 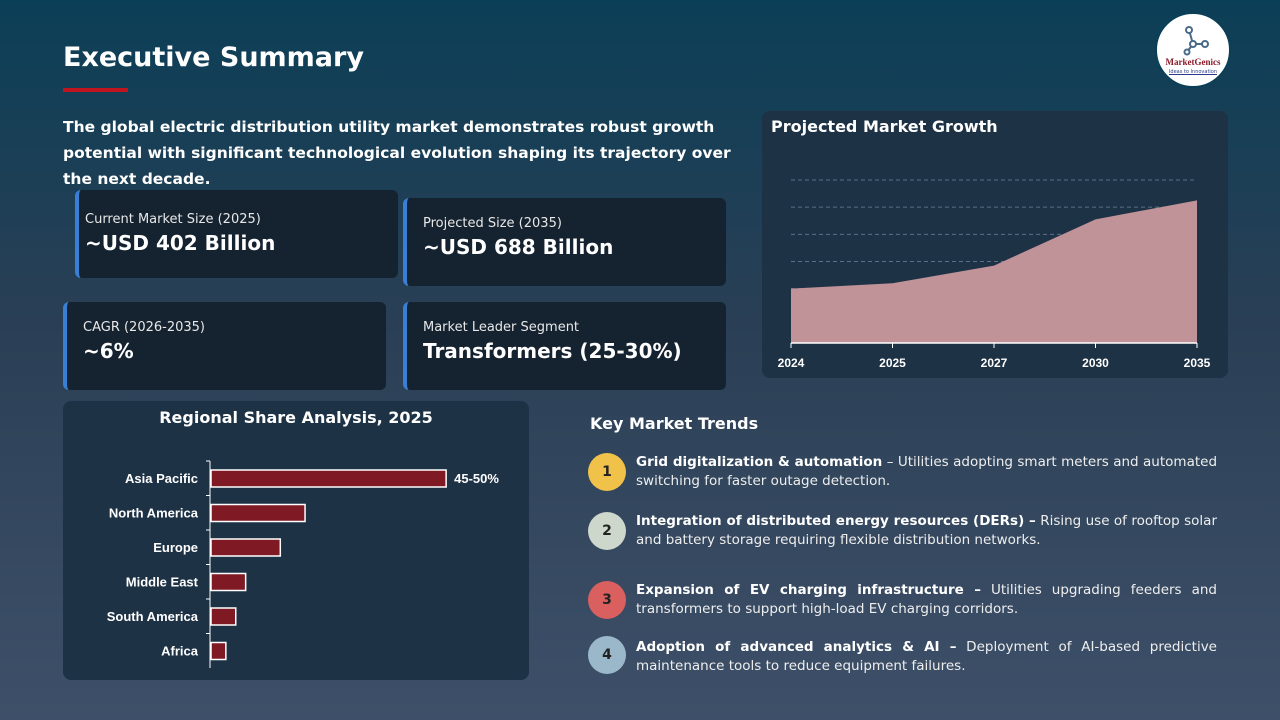 What do you see at coordinates (161, 478) in the screenshot?
I see `category-label: Asia Pacific` at bounding box center [161, 478].